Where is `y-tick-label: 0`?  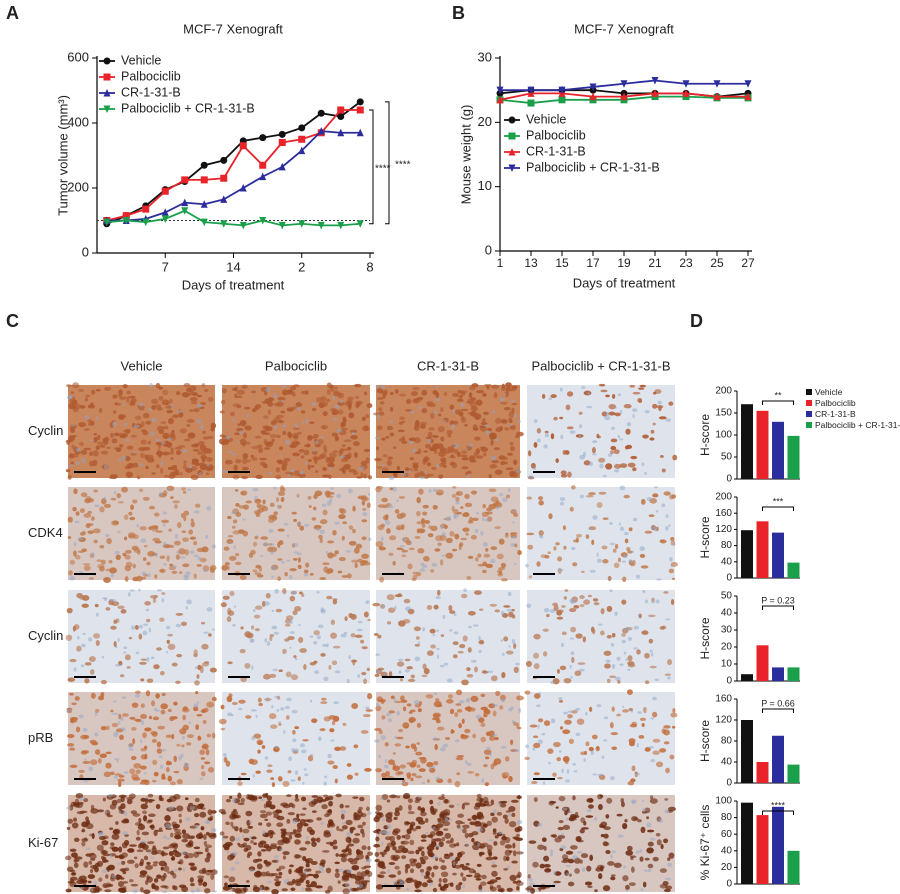 y-tick-label: 0 is located at coordinates (729, 479).